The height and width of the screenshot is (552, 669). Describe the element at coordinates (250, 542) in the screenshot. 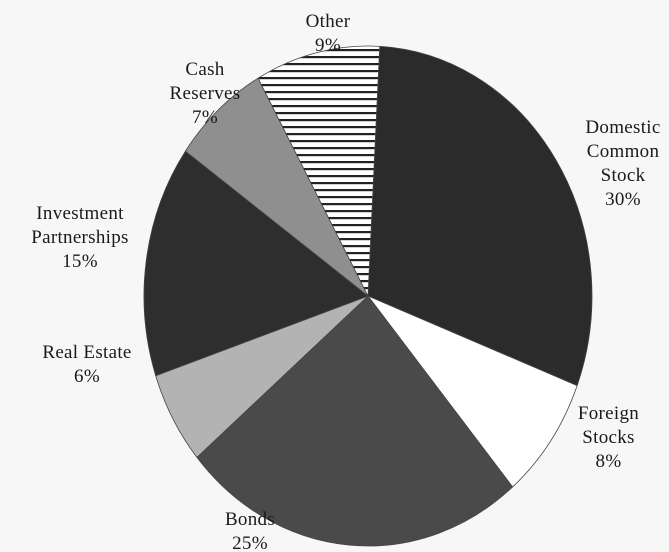

I see `slice-percent-label: 25%` at that location.